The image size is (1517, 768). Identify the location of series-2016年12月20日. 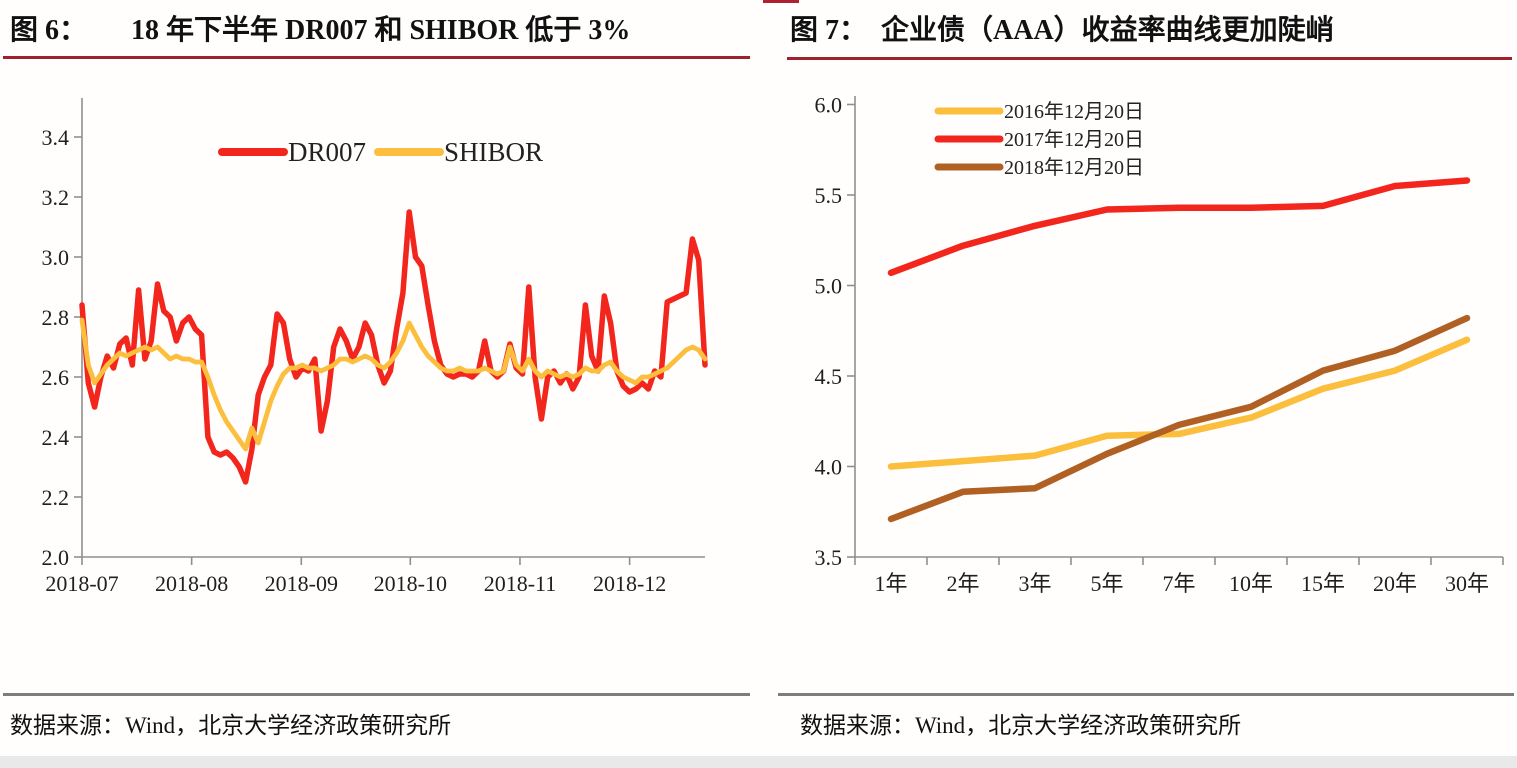
(1179, 403).